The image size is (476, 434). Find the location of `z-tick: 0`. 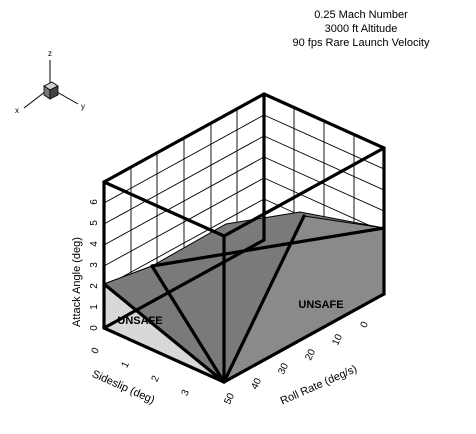

z-tick: 0 is located at coordinates (94, 328).